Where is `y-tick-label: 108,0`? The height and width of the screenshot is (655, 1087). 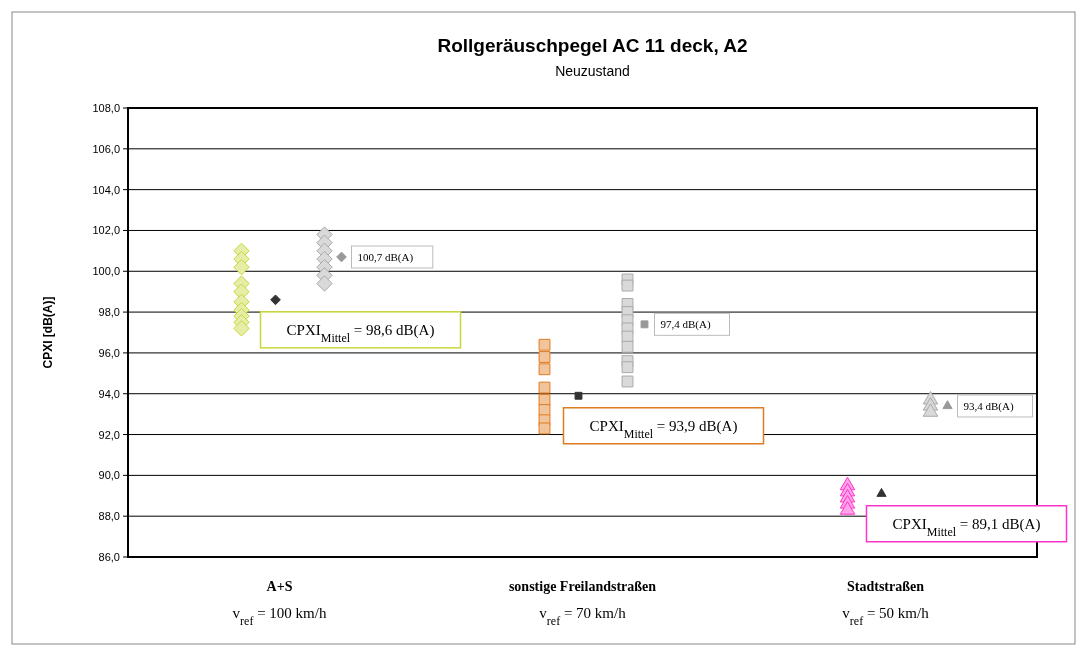
y-tick-label: 108,0 is located at coordinates (106, 108).